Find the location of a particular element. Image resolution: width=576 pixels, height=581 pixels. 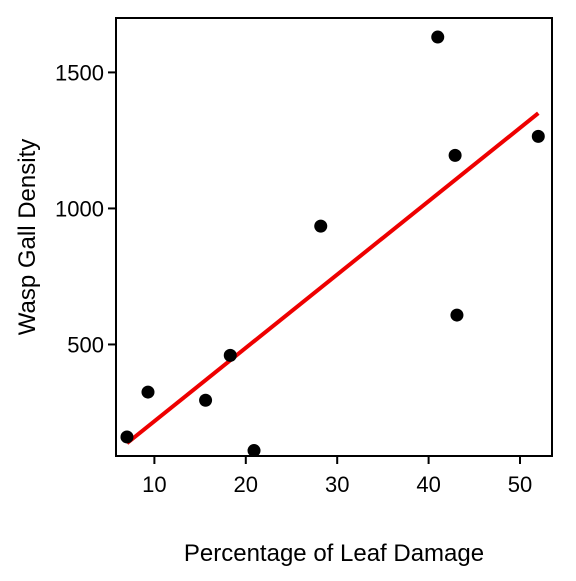

x-tick-label: 10 is located at coordinates (154, 484).